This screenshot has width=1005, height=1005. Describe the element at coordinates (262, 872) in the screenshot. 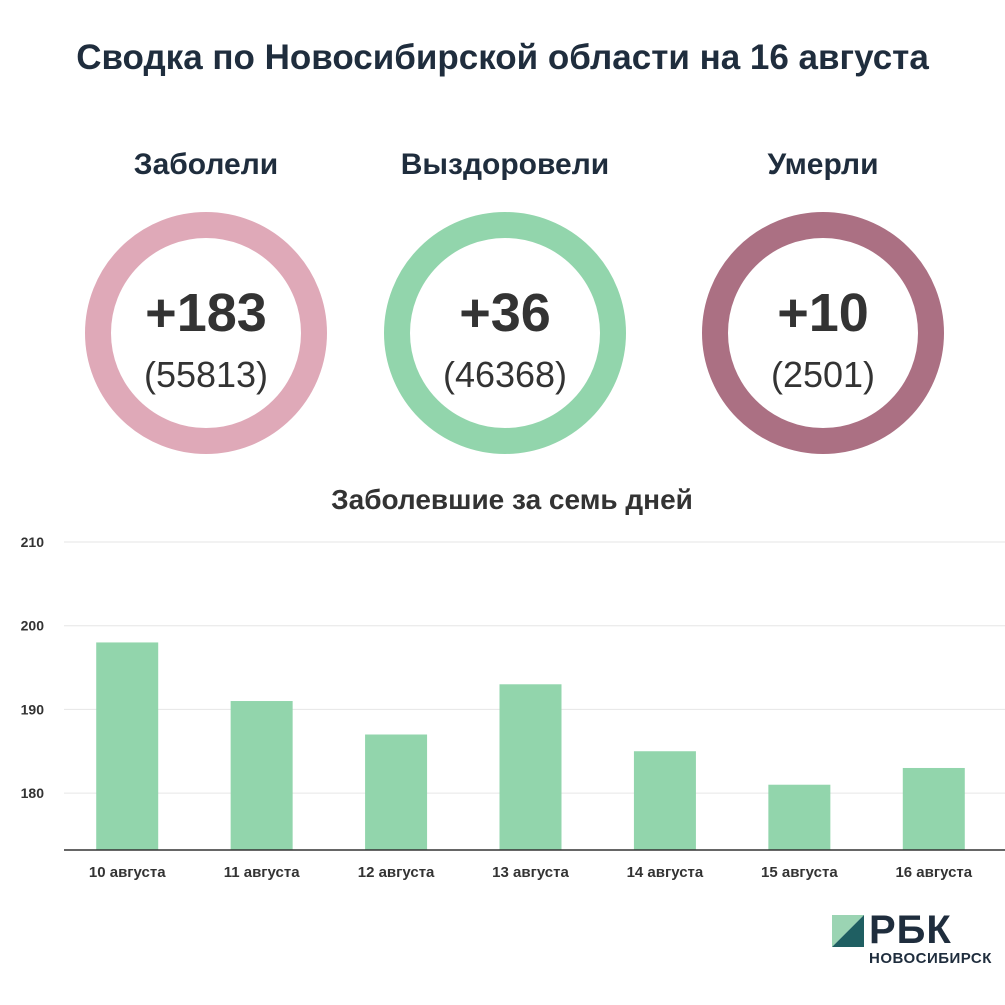

I see `x-tick-label: 11 августа` at that location.